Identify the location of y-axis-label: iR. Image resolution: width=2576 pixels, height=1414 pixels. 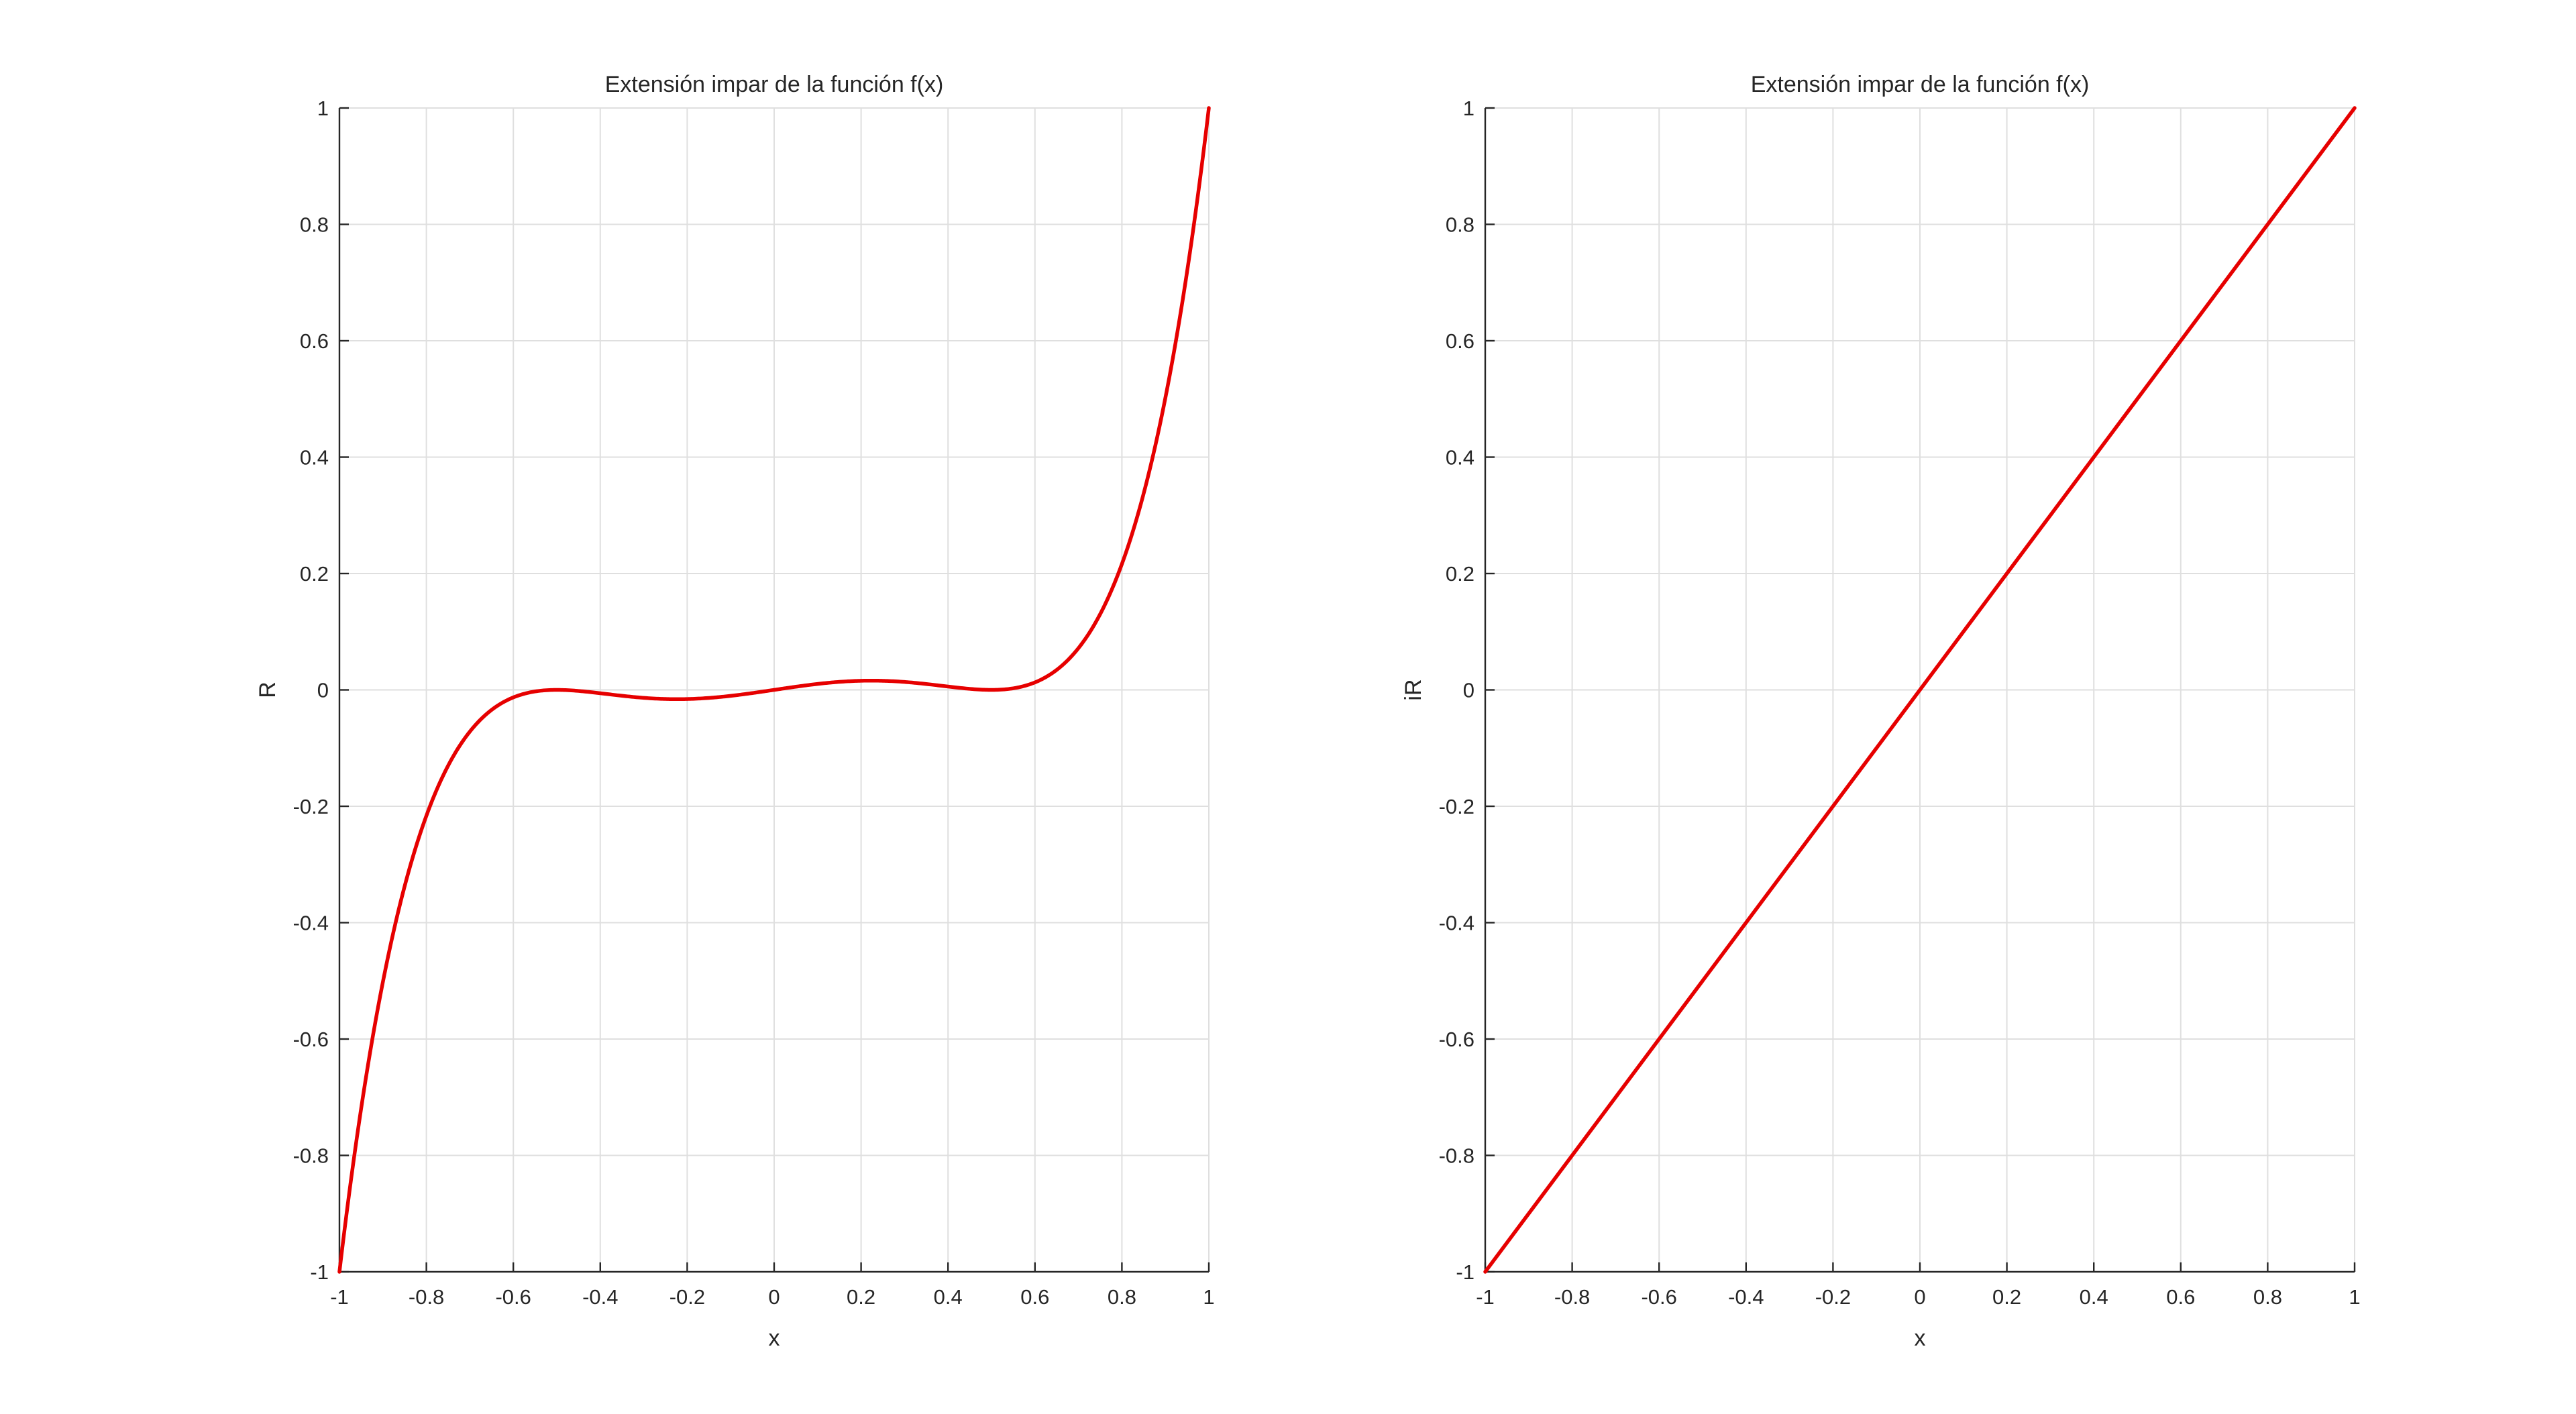
(1413, 689).